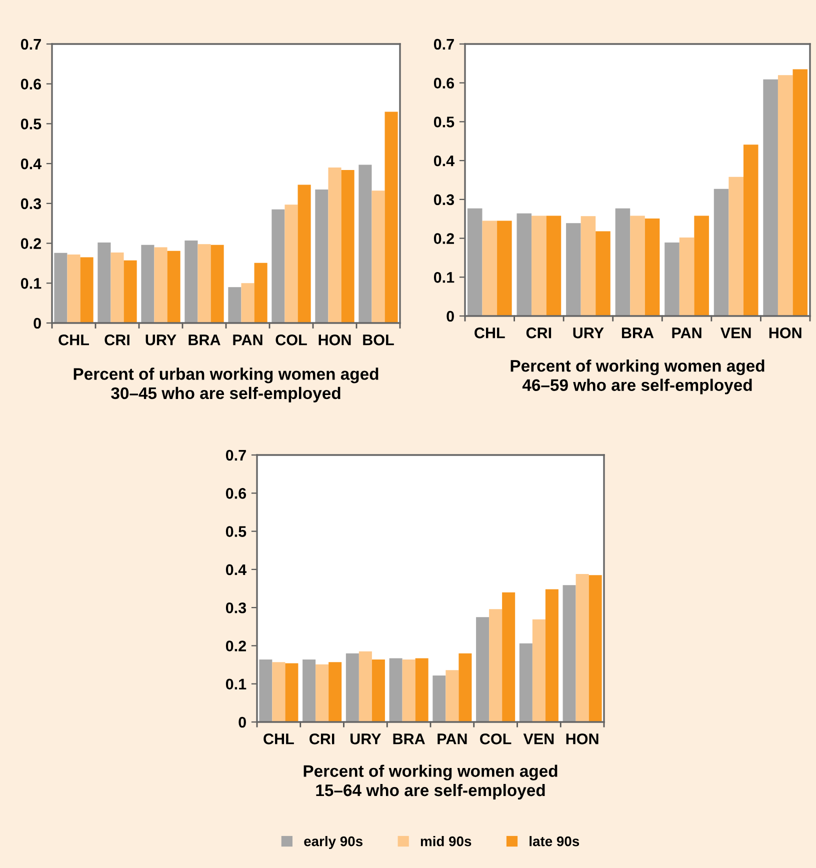 Image resolution: width=816 pixels, height=868 pixels. Describe the element at coordinates (333, 842) in the screenshot. I see `legend-label: early 90s` at that location.